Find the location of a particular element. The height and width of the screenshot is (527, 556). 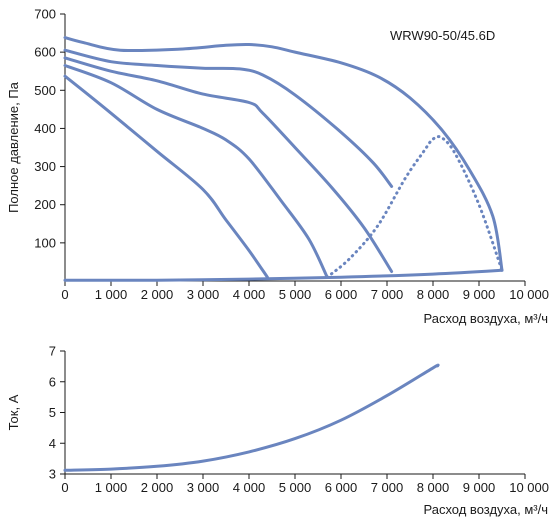

current-y-tick-label: 6 is located at coordinates (52, 381).